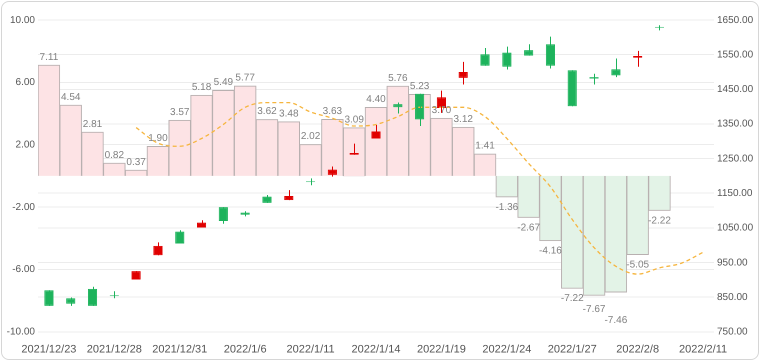 The height and width of the screenshot is (361, 760). I want to click on y2-tick-label: 950.00, so click(732, 262).